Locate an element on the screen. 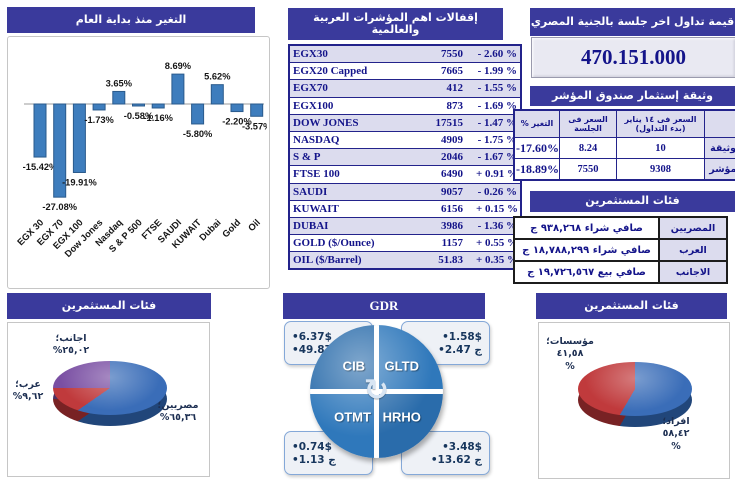 Image resolution: width=735 pixels, height=480 pixels. index-change-cell: - 1.55 % is located at coordinates (497, 88).